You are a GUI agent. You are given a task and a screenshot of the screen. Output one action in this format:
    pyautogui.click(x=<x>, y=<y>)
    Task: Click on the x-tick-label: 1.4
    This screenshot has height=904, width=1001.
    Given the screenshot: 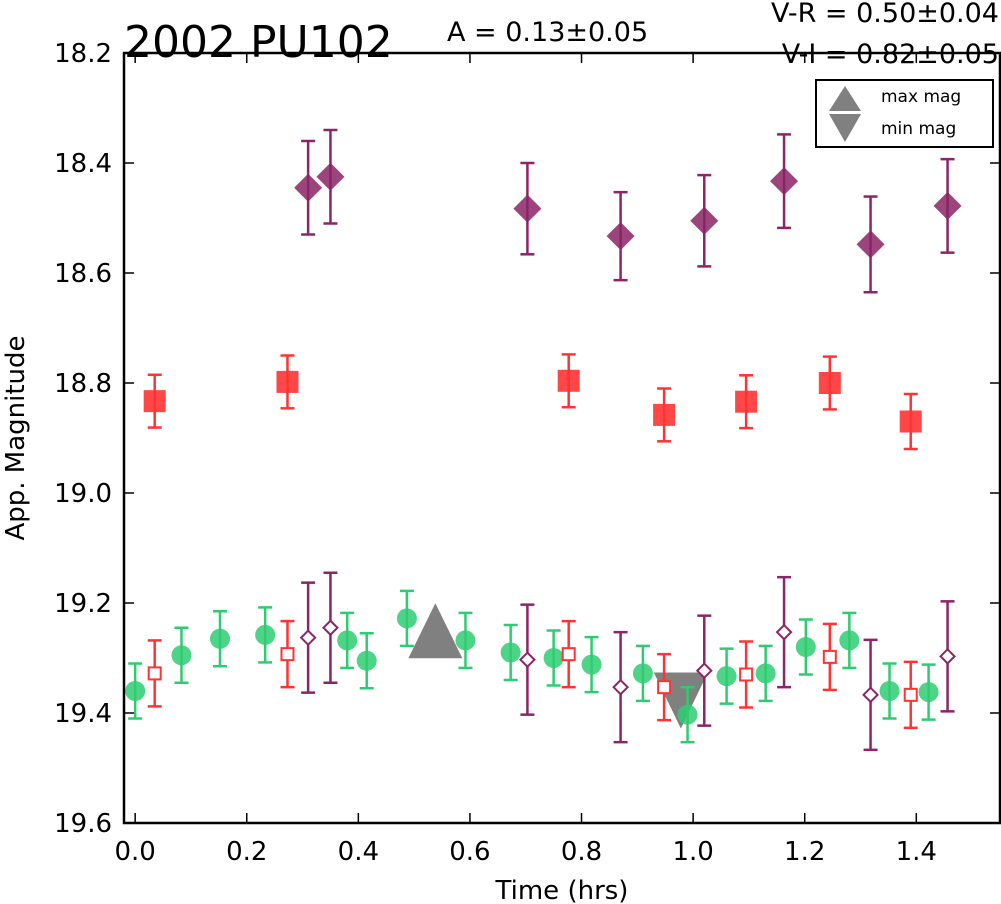 What is the action you would take?
    pyautogui.click(x=916, y=852)
    